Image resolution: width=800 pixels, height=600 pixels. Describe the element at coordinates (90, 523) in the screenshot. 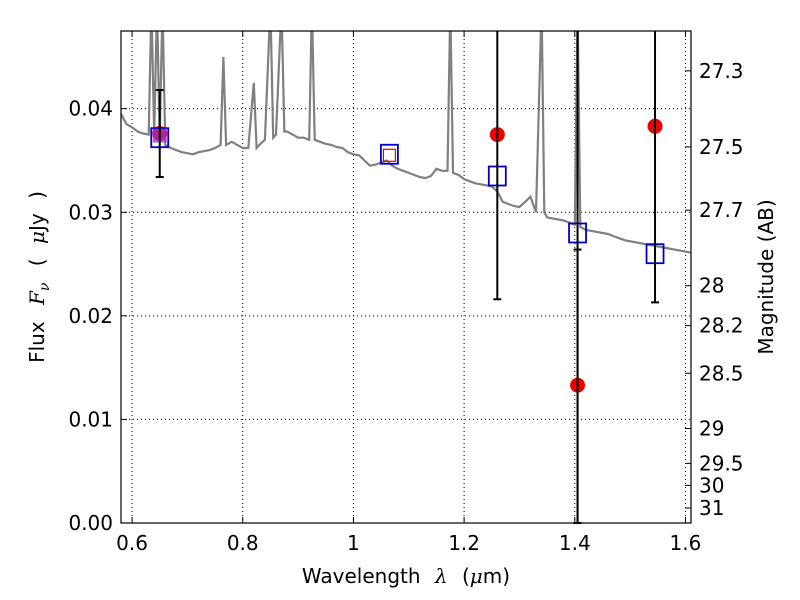

I see `y-tick-label: 0.00` at that location.